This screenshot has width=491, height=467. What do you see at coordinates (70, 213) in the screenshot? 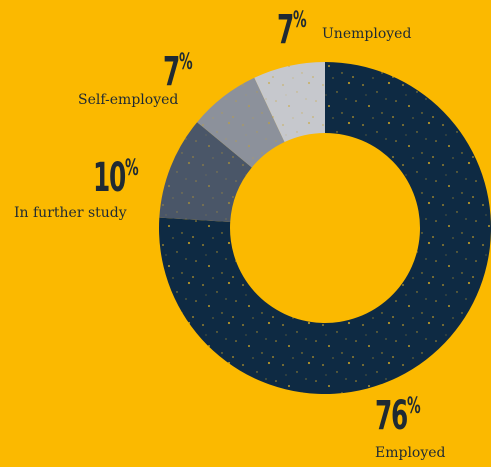
I see `name-further-study: In further study` at bounding box center [70, 213].